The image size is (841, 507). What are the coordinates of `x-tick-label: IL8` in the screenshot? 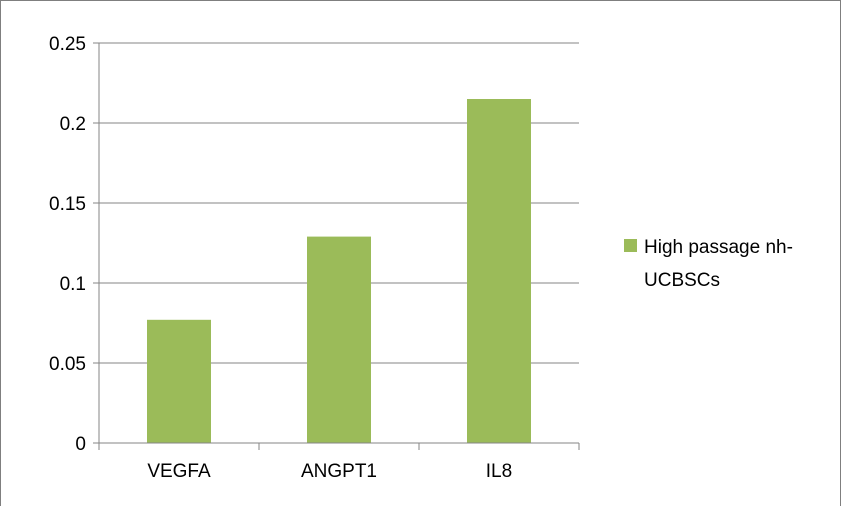 It's located at (499, 471).